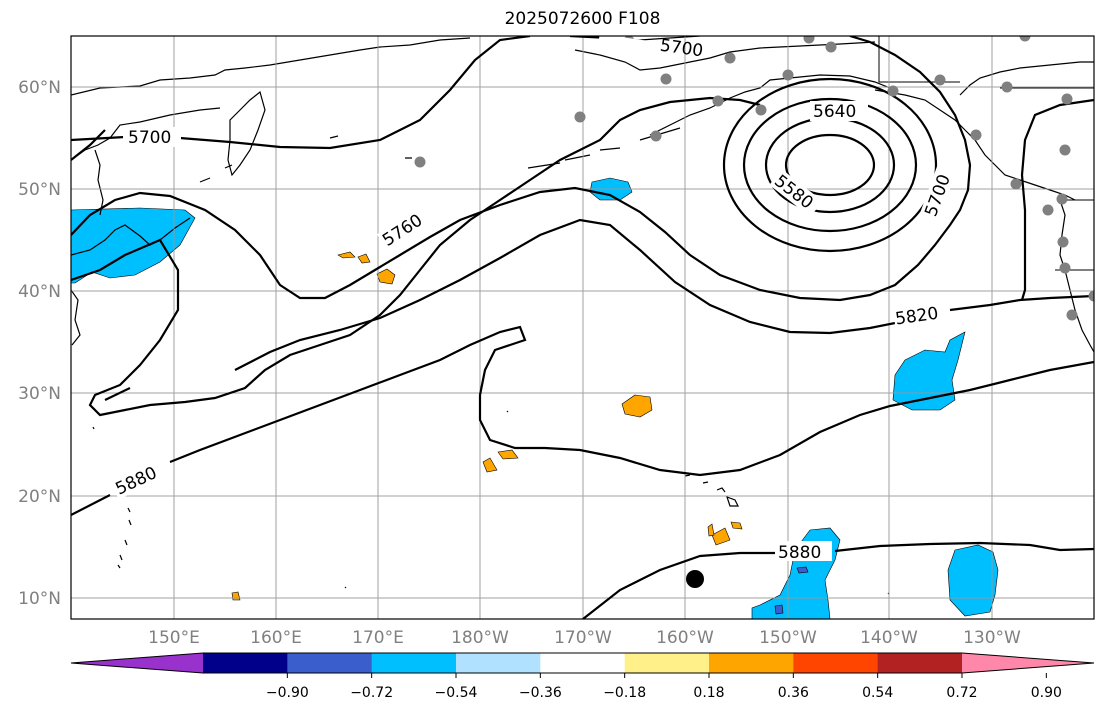 This screenshot has height=712, width=1105. Describe the element at coordinates (276, 638) in the screenshot. I see `lon-label-160e: 160°E` at that location.